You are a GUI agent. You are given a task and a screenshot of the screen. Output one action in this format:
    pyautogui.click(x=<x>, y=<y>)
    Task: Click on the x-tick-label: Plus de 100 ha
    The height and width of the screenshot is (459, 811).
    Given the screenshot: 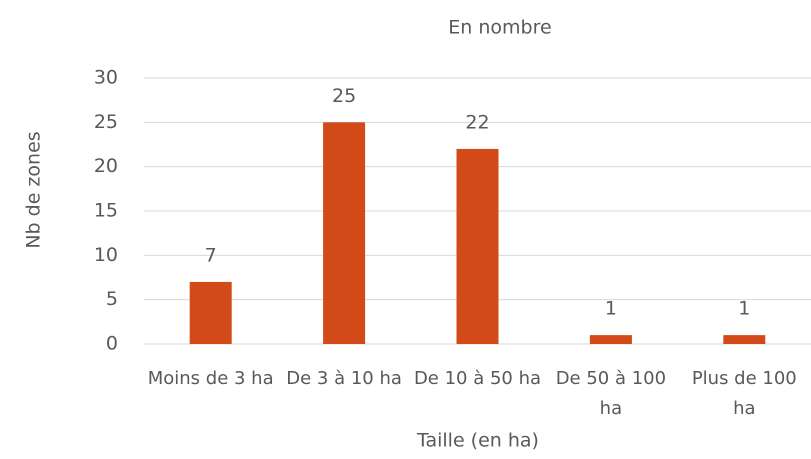 What is the action you would take?
    pyautogui.click(x=744, y=393)
    